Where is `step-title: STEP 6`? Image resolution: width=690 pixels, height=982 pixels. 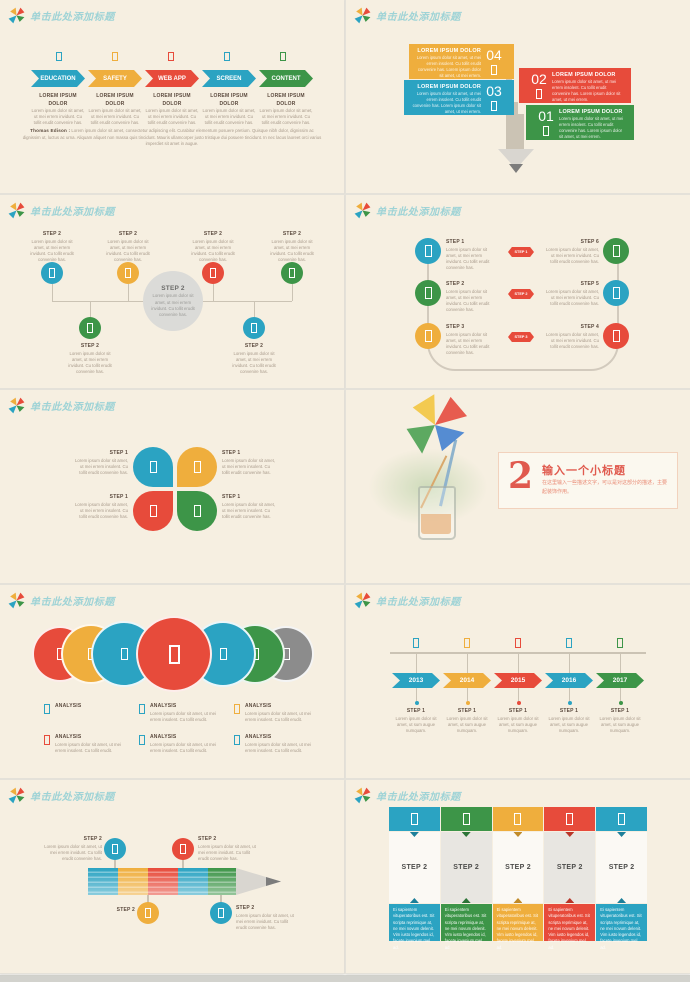 step-title: STEP 6 is located at coordinates (589, 242).